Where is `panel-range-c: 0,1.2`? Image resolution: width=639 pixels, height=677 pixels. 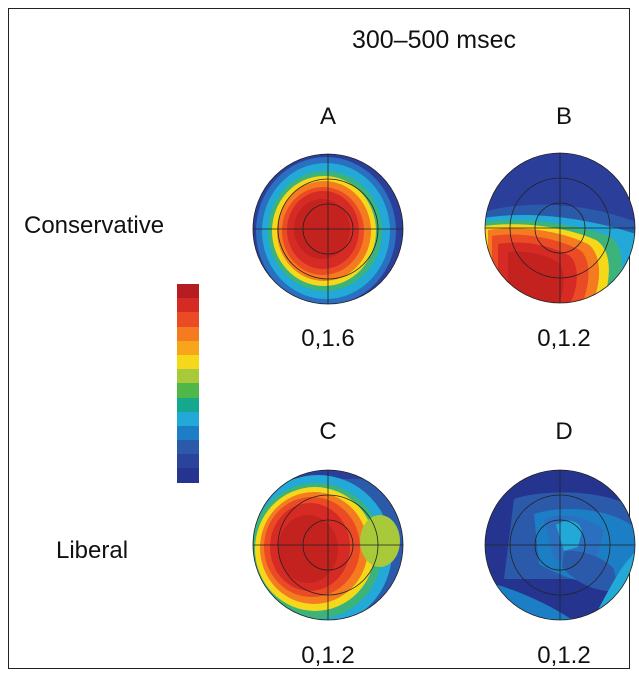
panel-range-c: 0,1.2 is located at coordinates (328, 655).